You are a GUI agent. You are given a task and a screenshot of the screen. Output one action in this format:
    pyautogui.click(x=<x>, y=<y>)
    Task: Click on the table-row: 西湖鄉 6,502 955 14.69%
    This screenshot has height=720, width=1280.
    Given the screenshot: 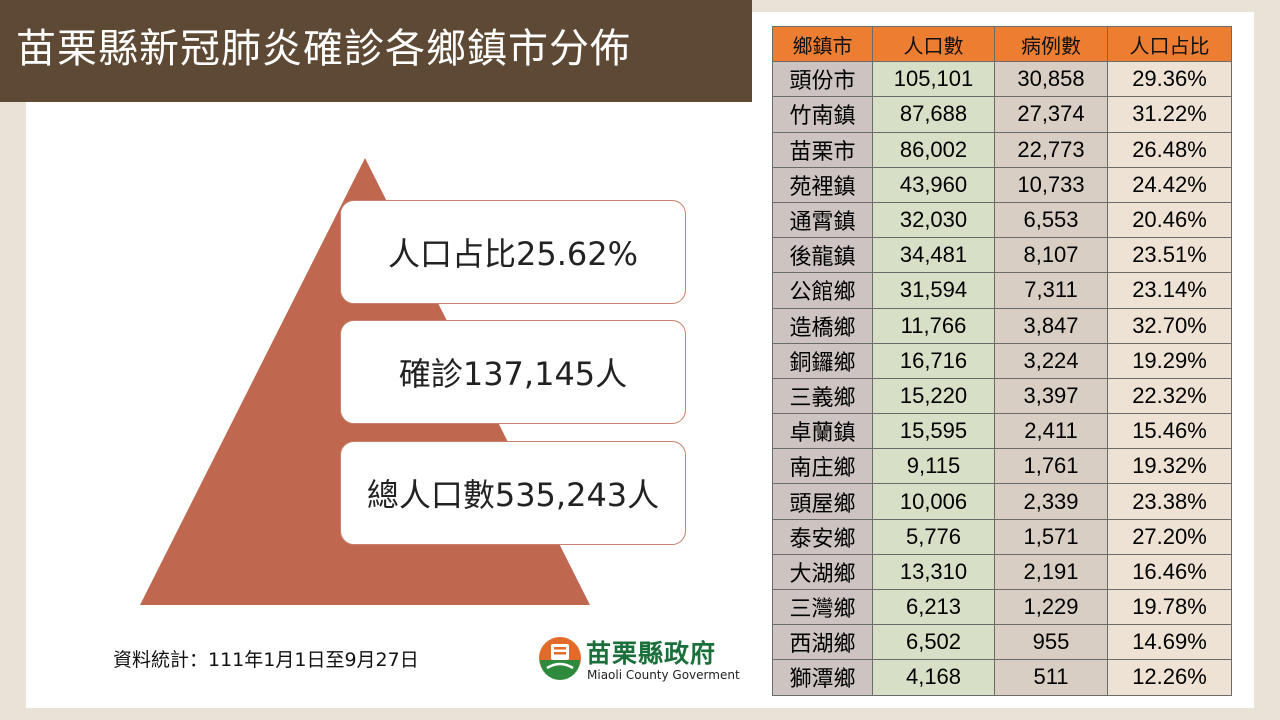 What is the action you would take?
    pyautogui.click(x=1002, y=642)
    